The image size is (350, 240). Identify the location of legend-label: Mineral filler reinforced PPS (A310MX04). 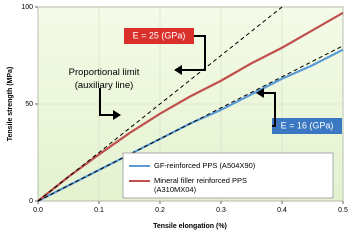
(200, 185).